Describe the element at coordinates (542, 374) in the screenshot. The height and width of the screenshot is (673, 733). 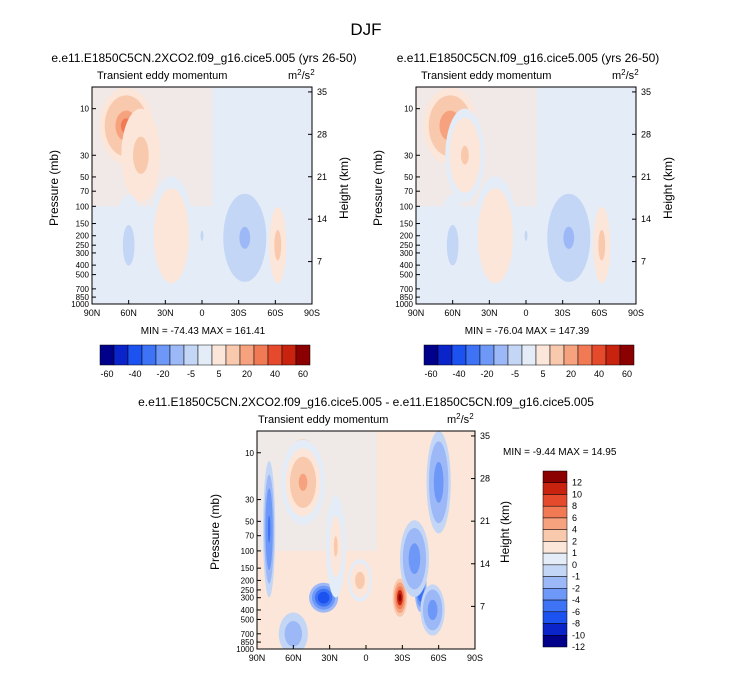
I see `colorbar-label: 5` at that location.